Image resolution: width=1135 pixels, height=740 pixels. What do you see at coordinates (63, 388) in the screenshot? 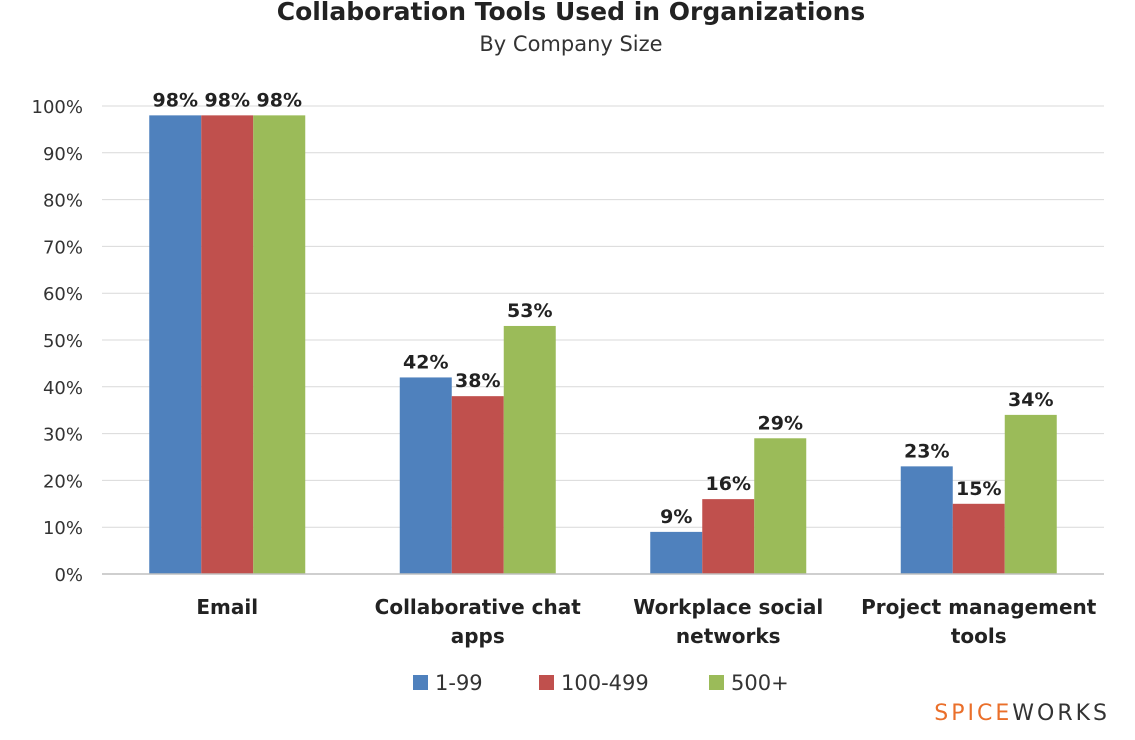
I see `y-tick-label: 40%` at bounding box center [63, 388].